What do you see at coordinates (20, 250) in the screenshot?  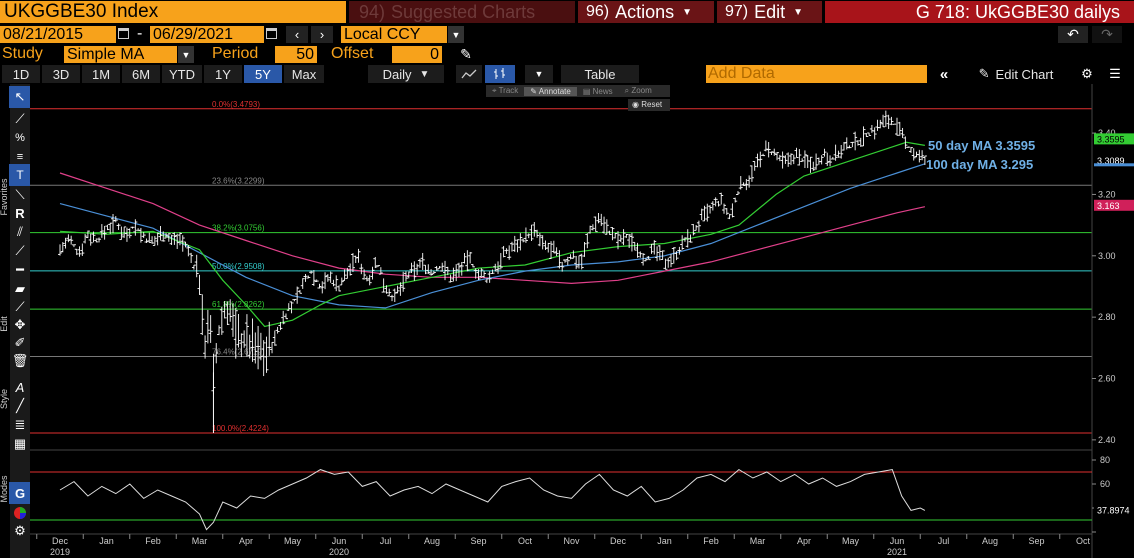 I see `trend-tool-icon: ⟋` at bounding box center [20, 250].